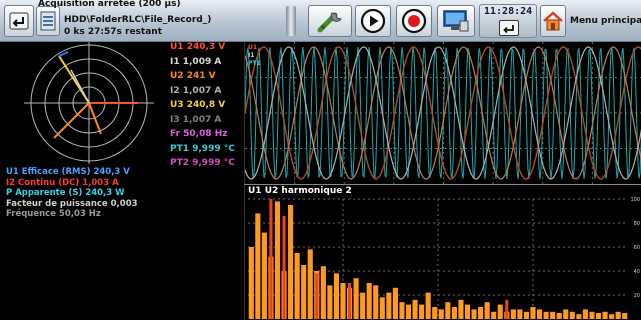 Image resolution: width=641 pixels, height=320 pixels. Describe the element at coordinates (251, 55) in the screenshot. I see `waveform-legend-item: I1` at that location.